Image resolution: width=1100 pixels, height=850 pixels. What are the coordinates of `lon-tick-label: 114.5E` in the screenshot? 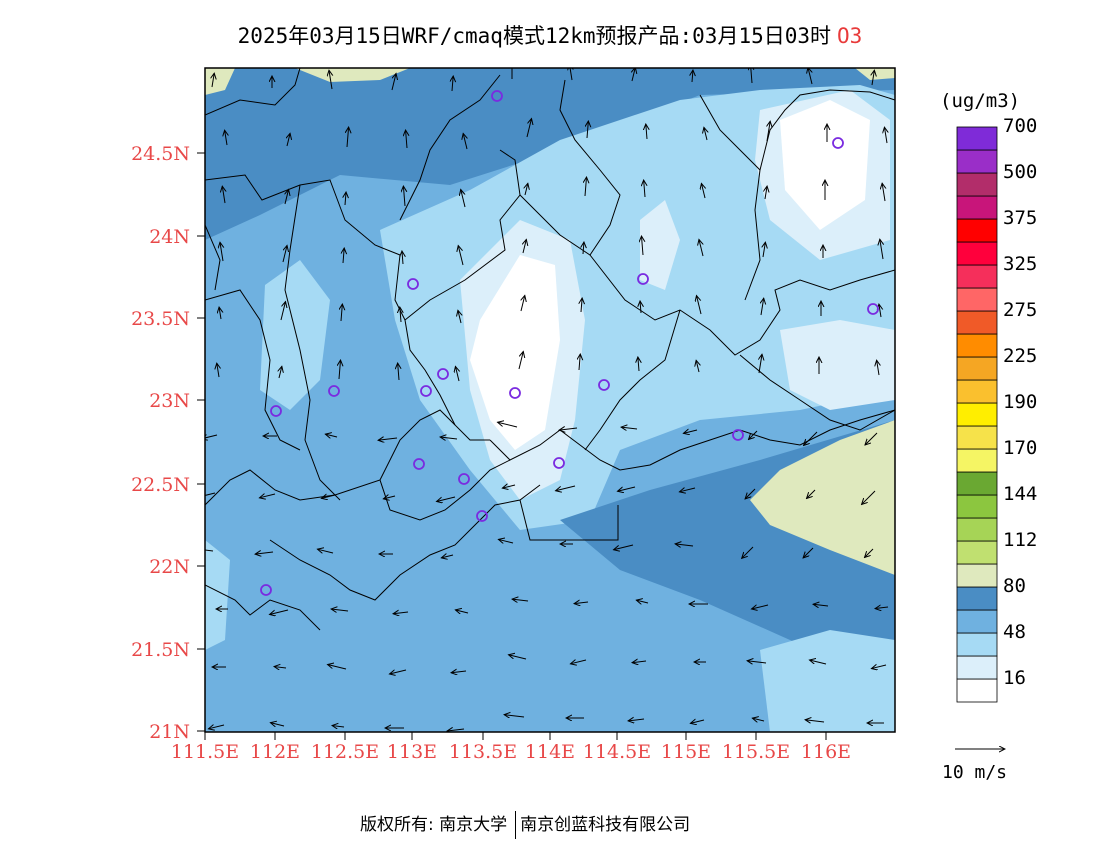 It's located at (617, 752).